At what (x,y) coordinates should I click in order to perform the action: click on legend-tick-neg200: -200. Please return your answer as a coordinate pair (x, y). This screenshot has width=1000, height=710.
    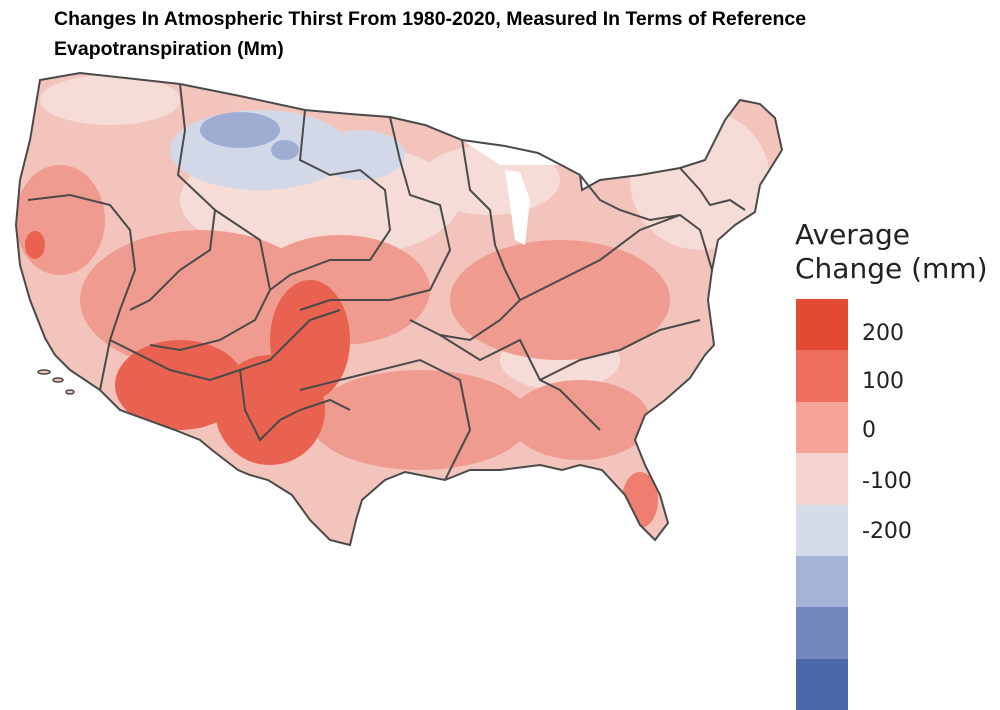
    Looking at the image, I should click on (887, 531).